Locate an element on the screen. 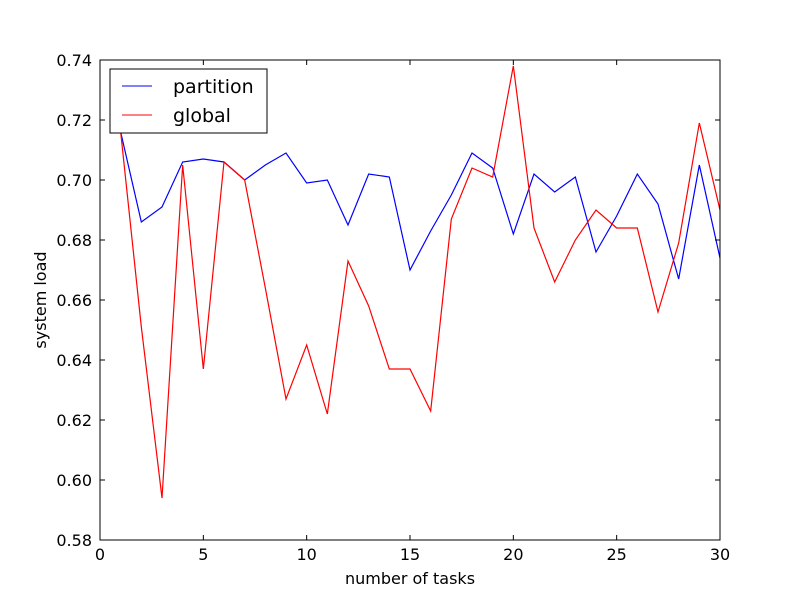 The image size is (800, 600). legend-label-global: global is located at coordinates (202, 116).